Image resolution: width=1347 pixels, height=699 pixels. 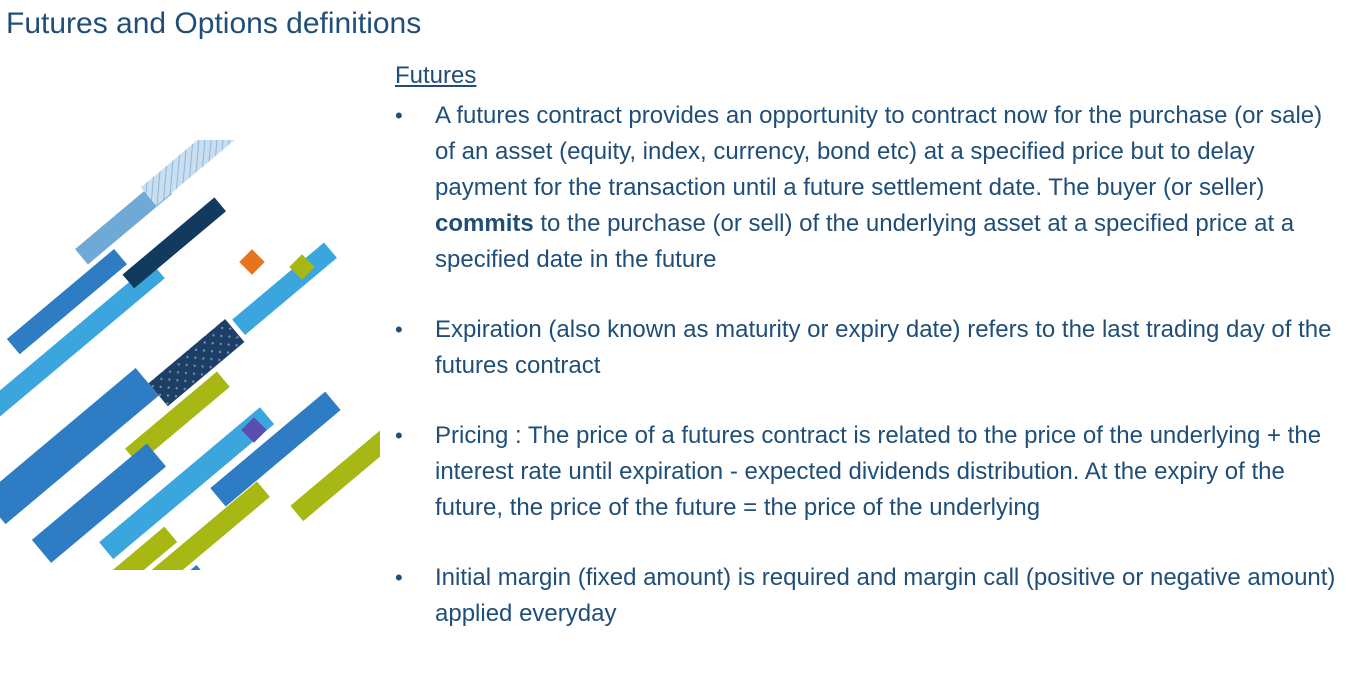 I want to click on slide-title: Futures and Options definitions, so click(x=214, y=23).